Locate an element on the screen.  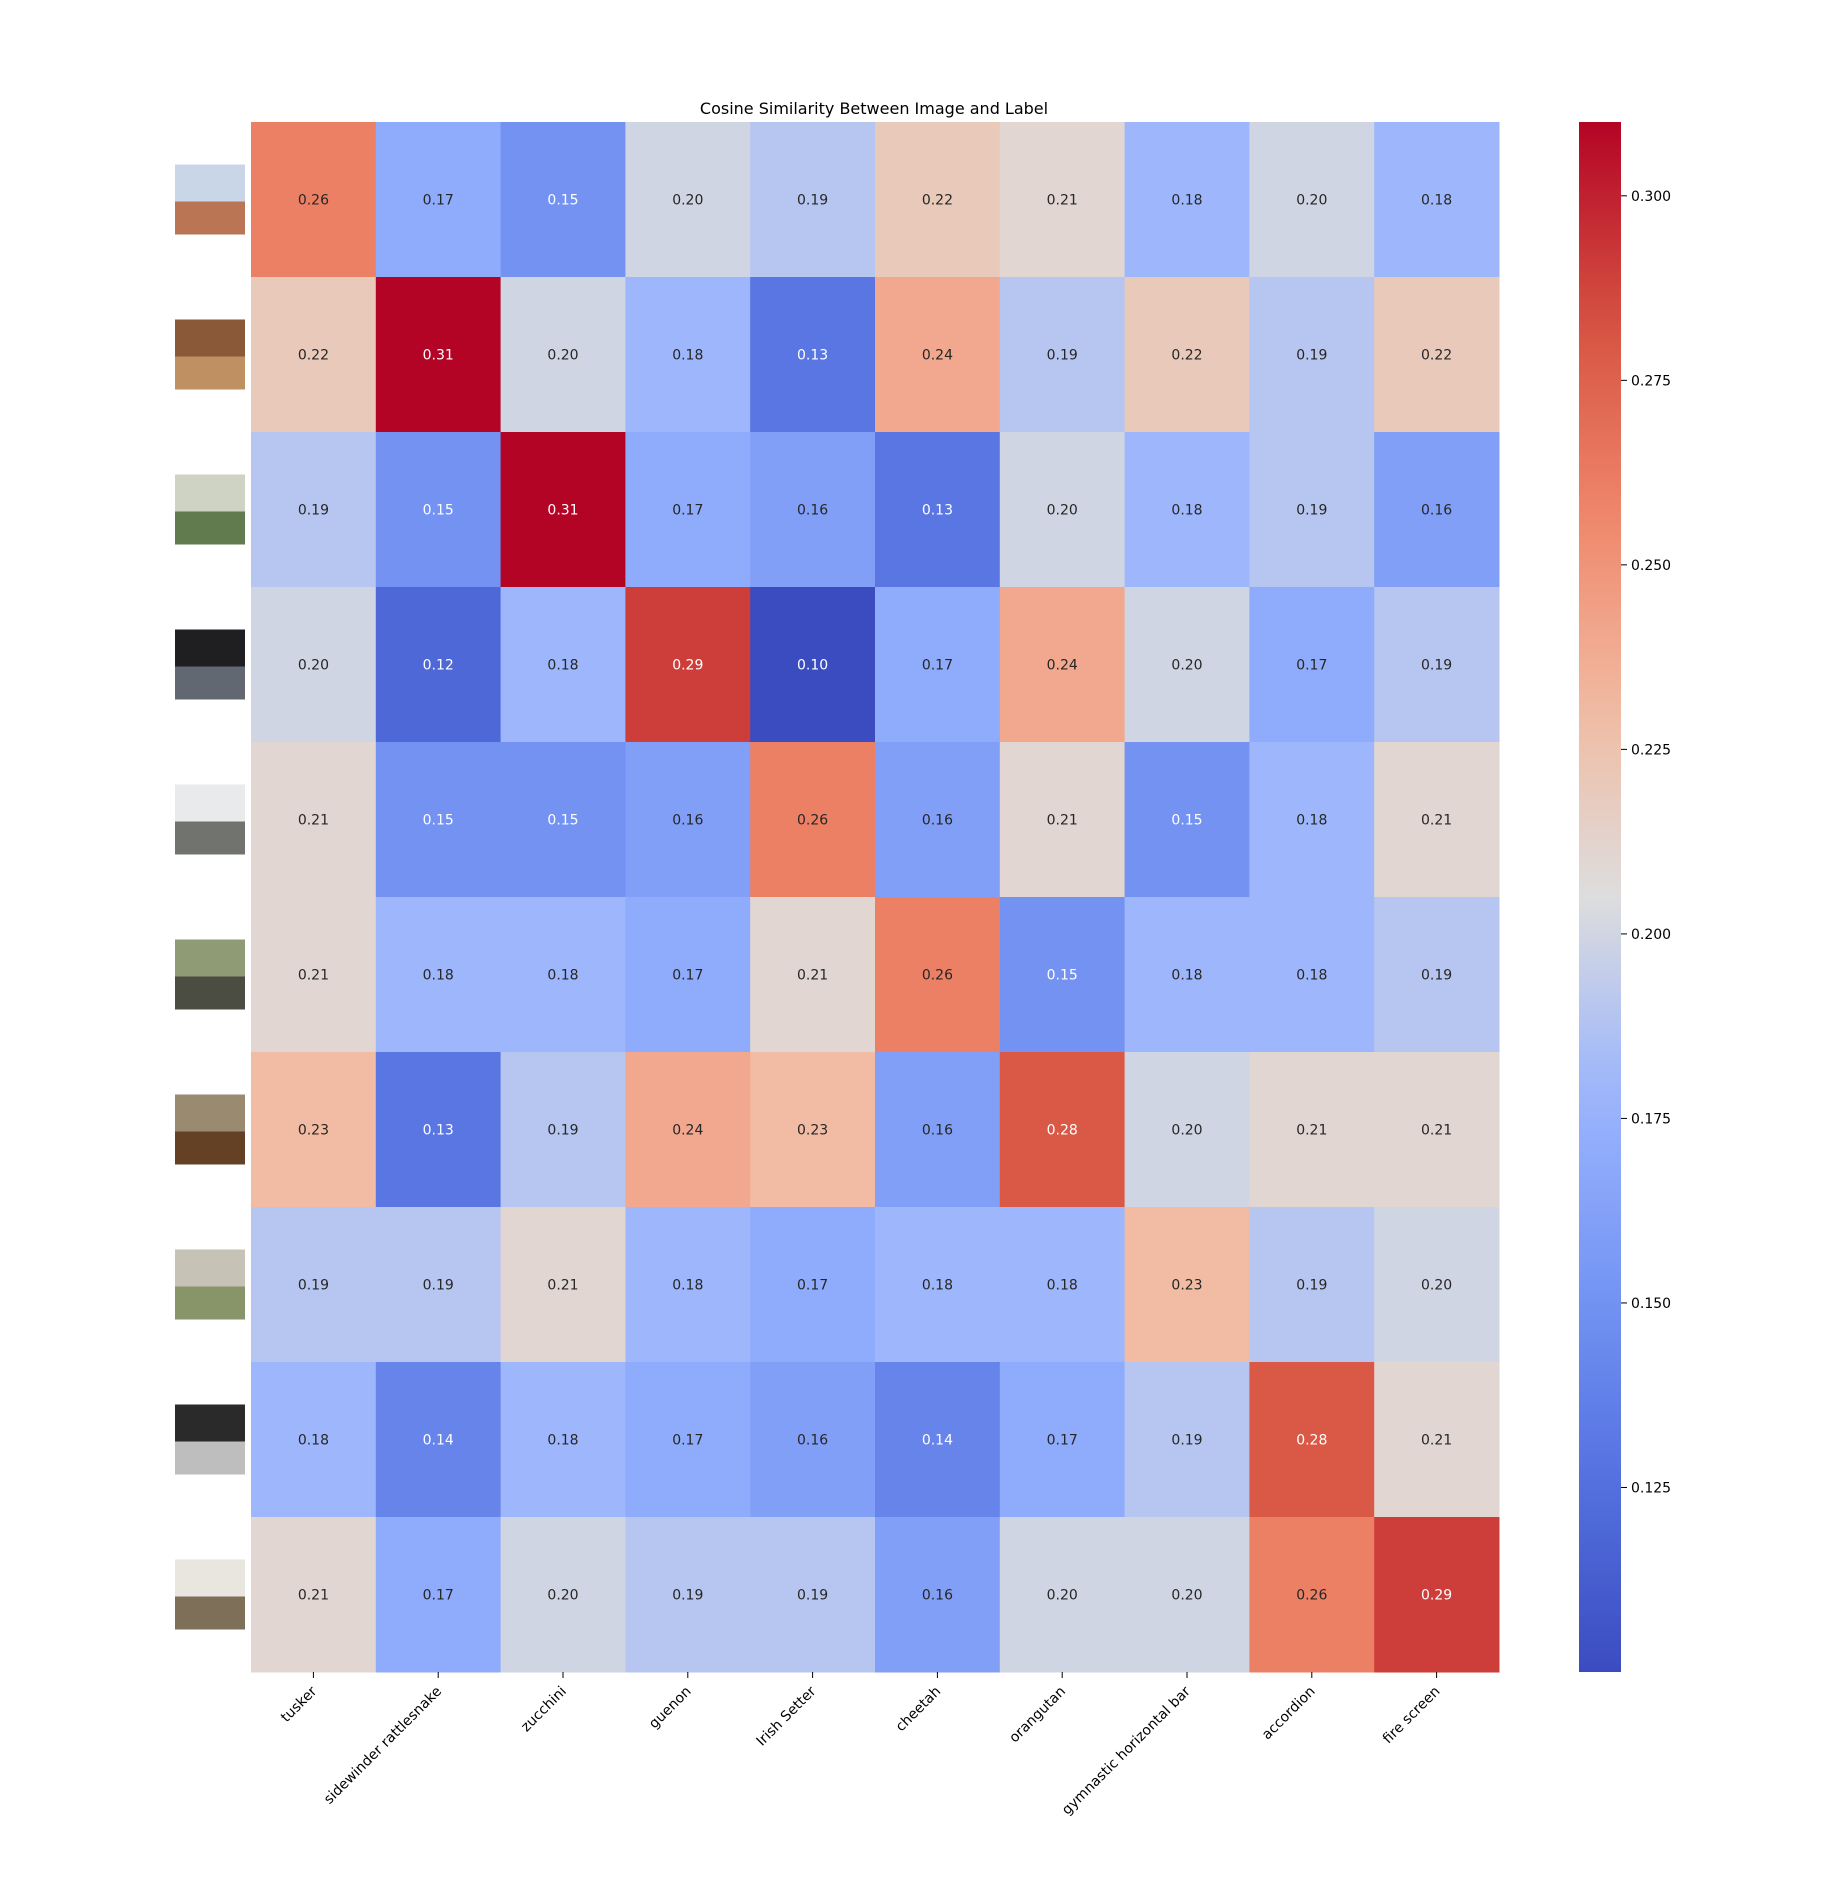
colorbar-tick-label: 0.300 is located at coordinates (1651, 197).